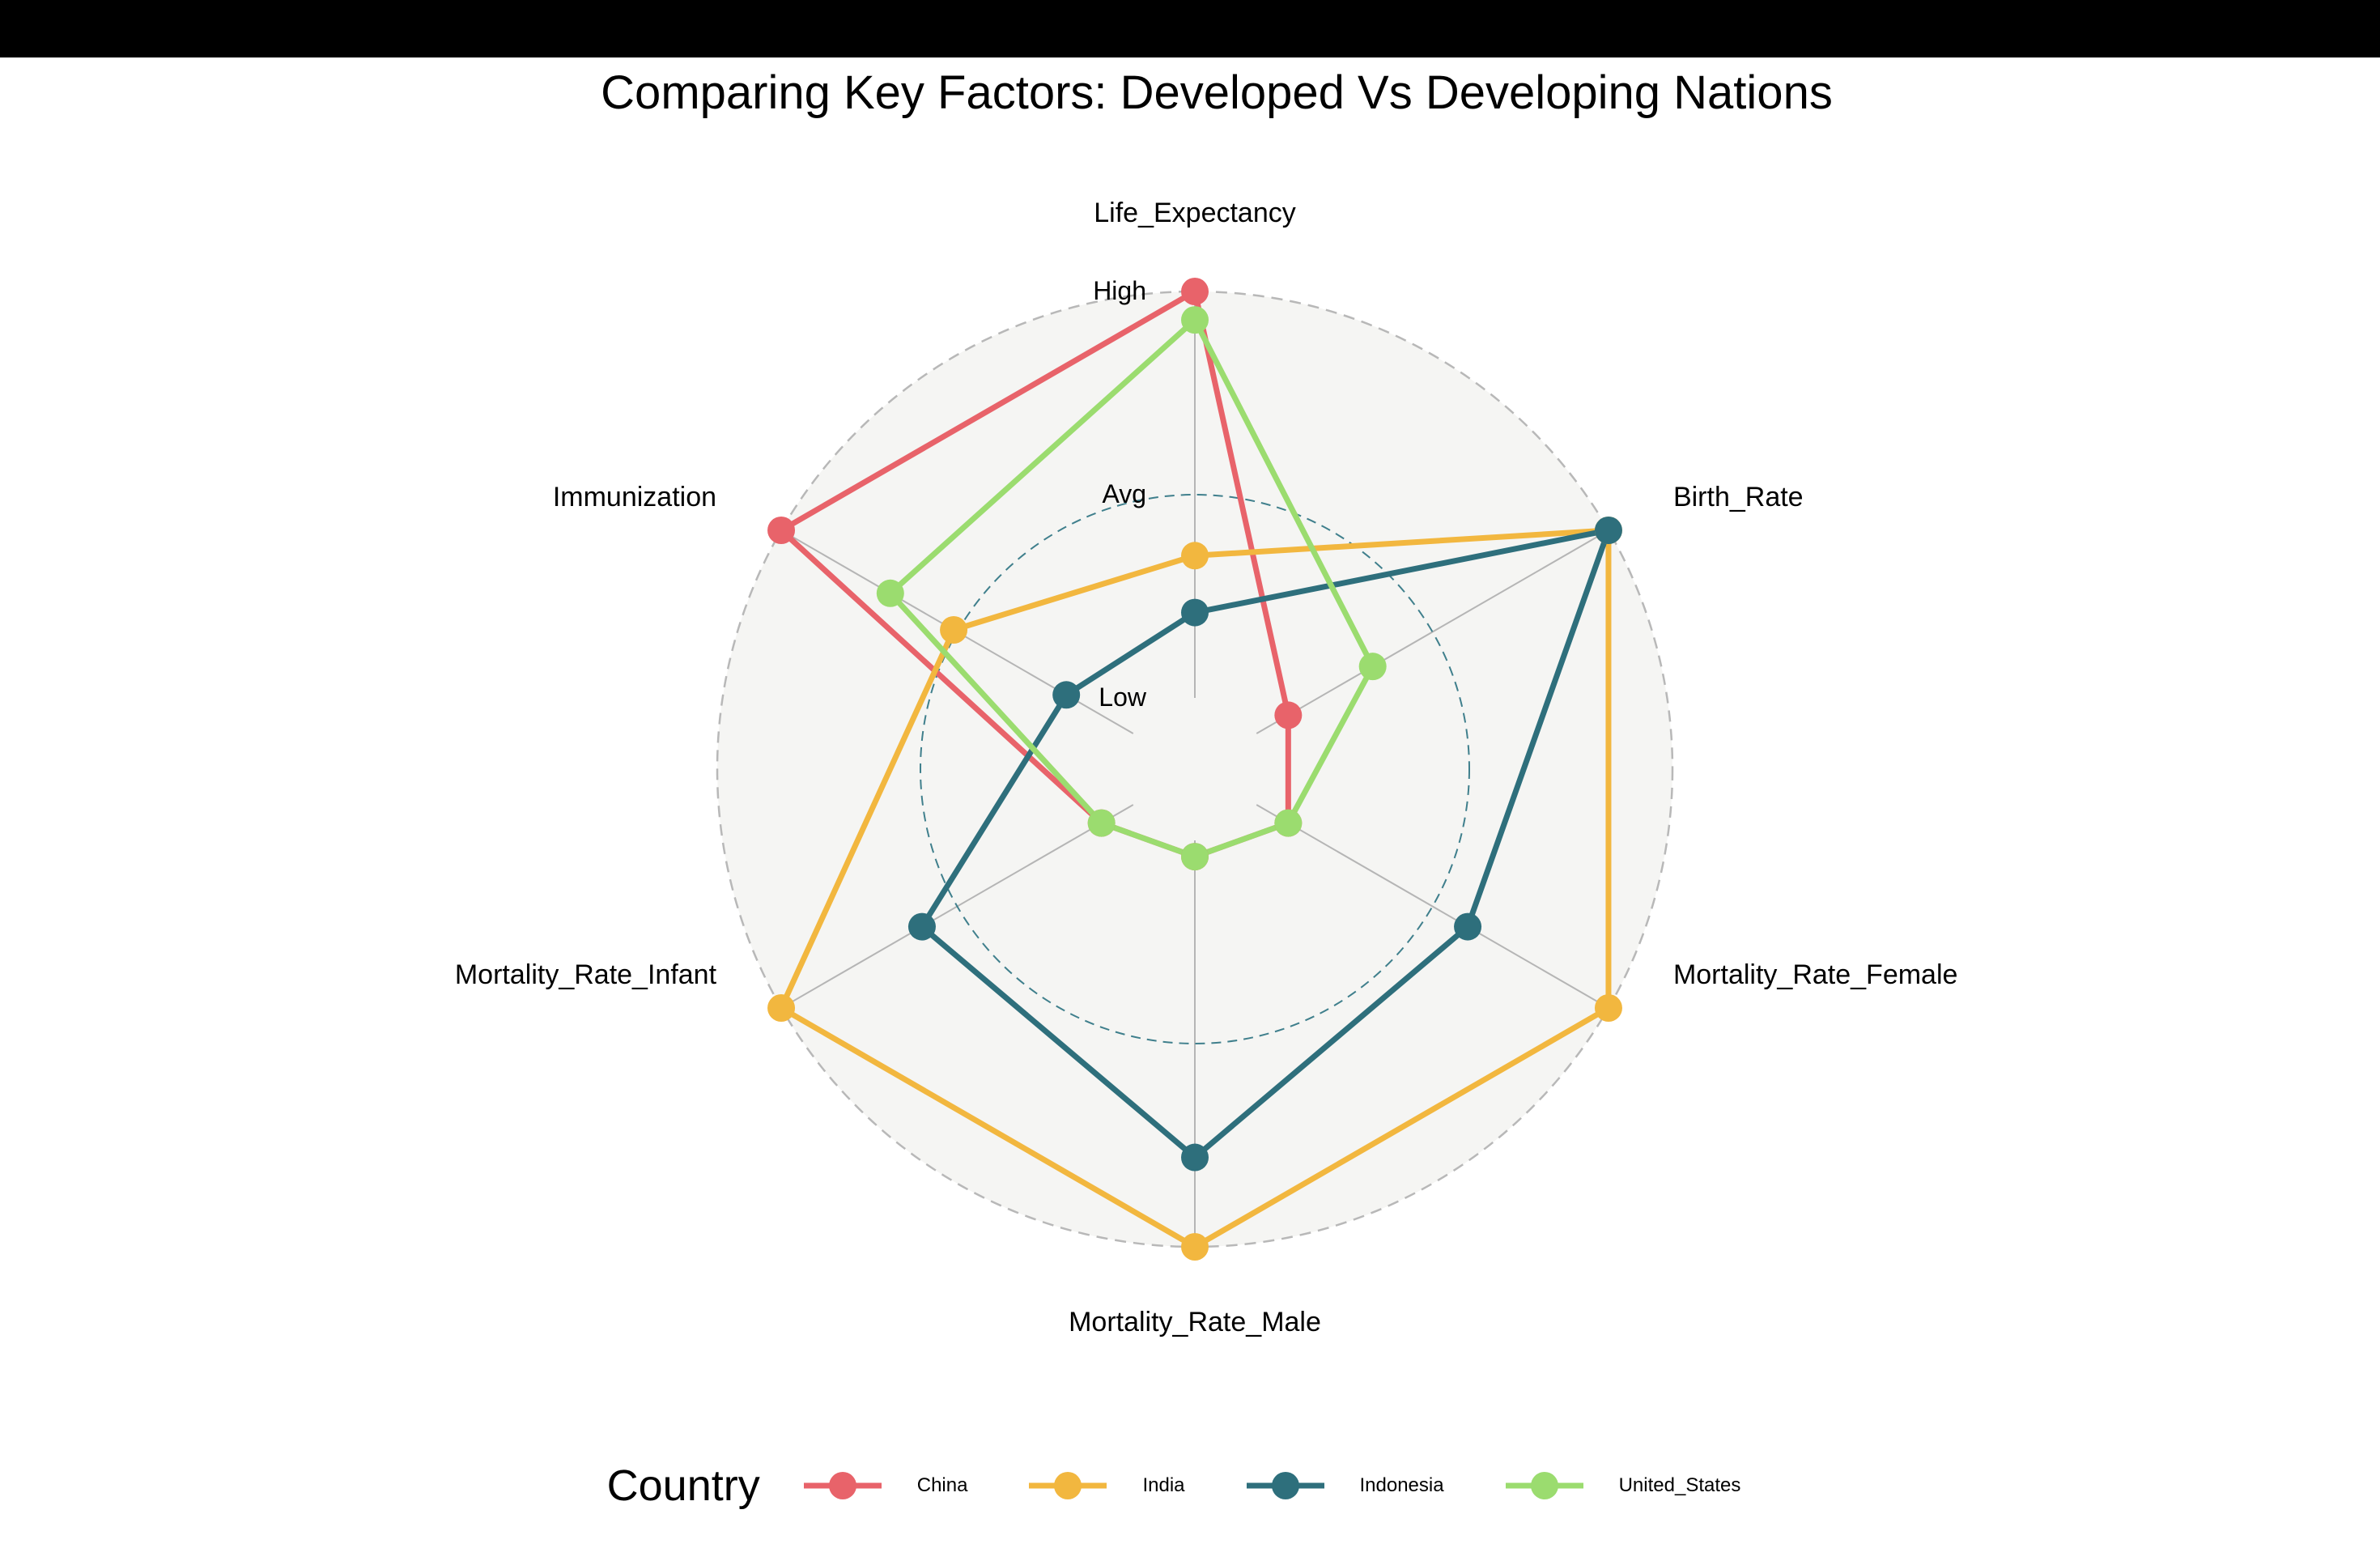 The image size is (2380, 1548). I want to click on point-united_states-immunization, so click(890, 593).